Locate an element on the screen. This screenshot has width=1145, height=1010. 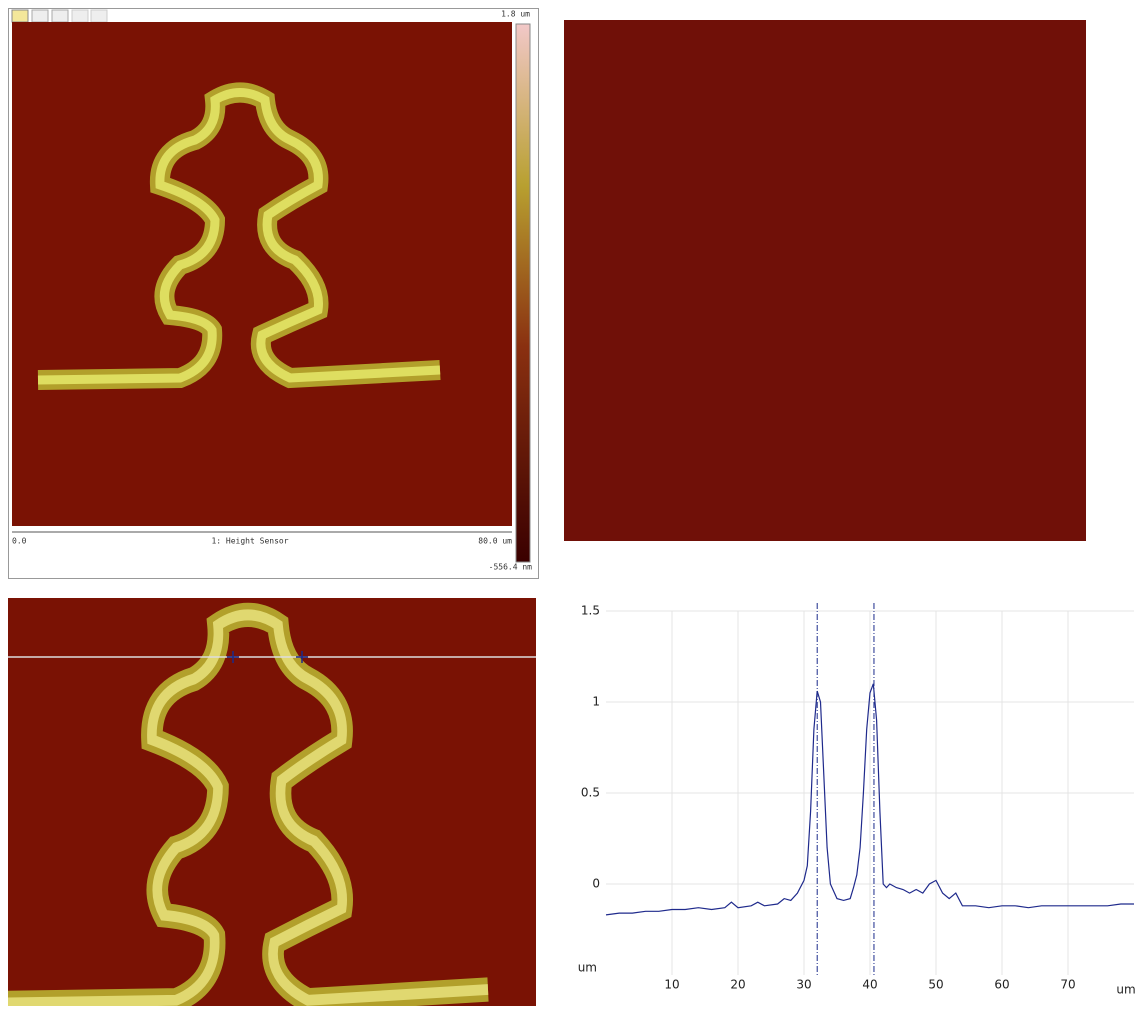
scale-max: 1.8 um is located at coordinates (515, 14).